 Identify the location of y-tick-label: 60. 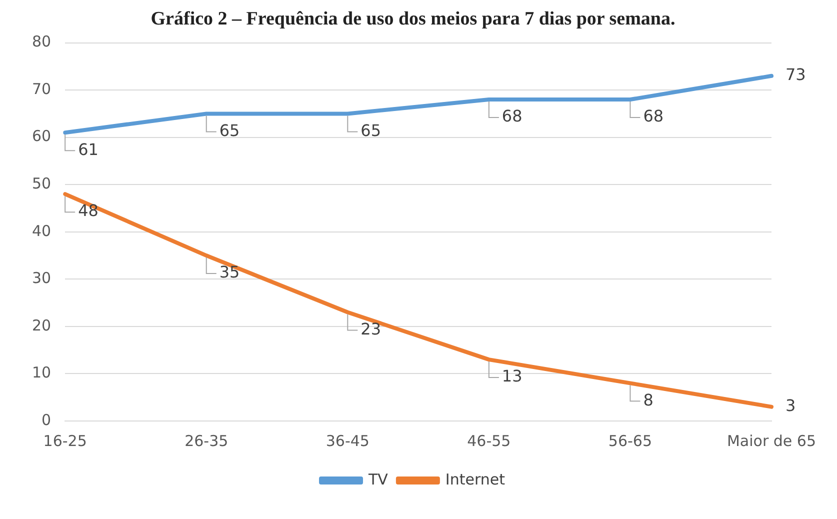
(42, 136).